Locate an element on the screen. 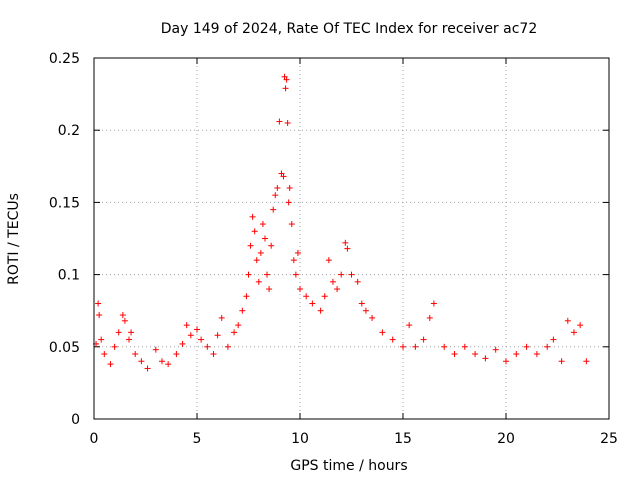  x-tick-label: 10 is located at coordinates (300, 439).